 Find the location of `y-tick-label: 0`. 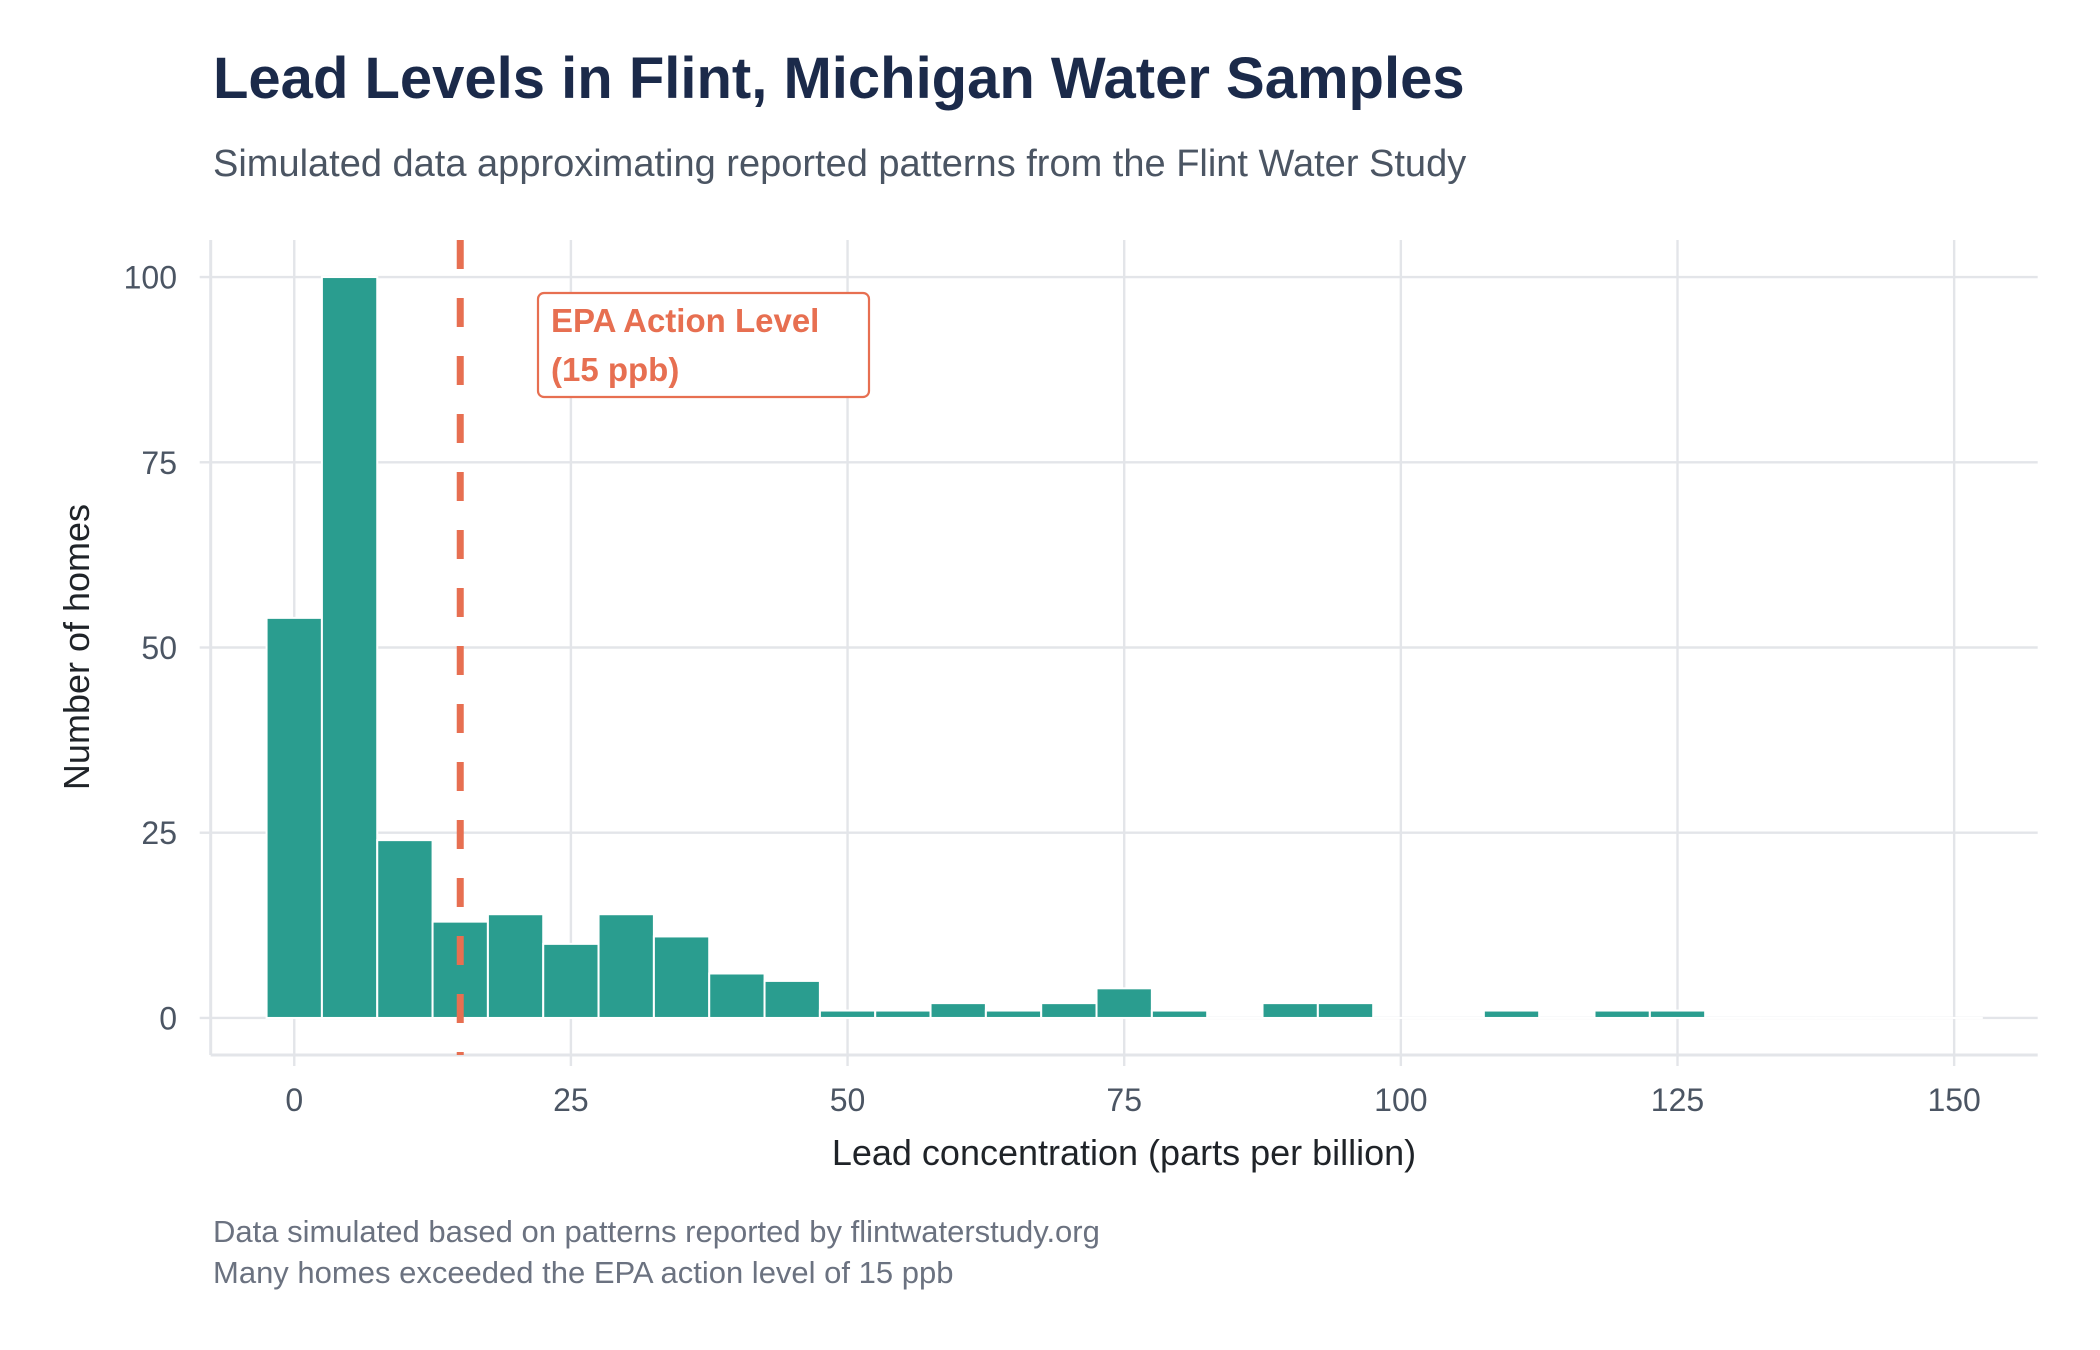

y-tick-label: 0 is located at coordinates (168, 1018).